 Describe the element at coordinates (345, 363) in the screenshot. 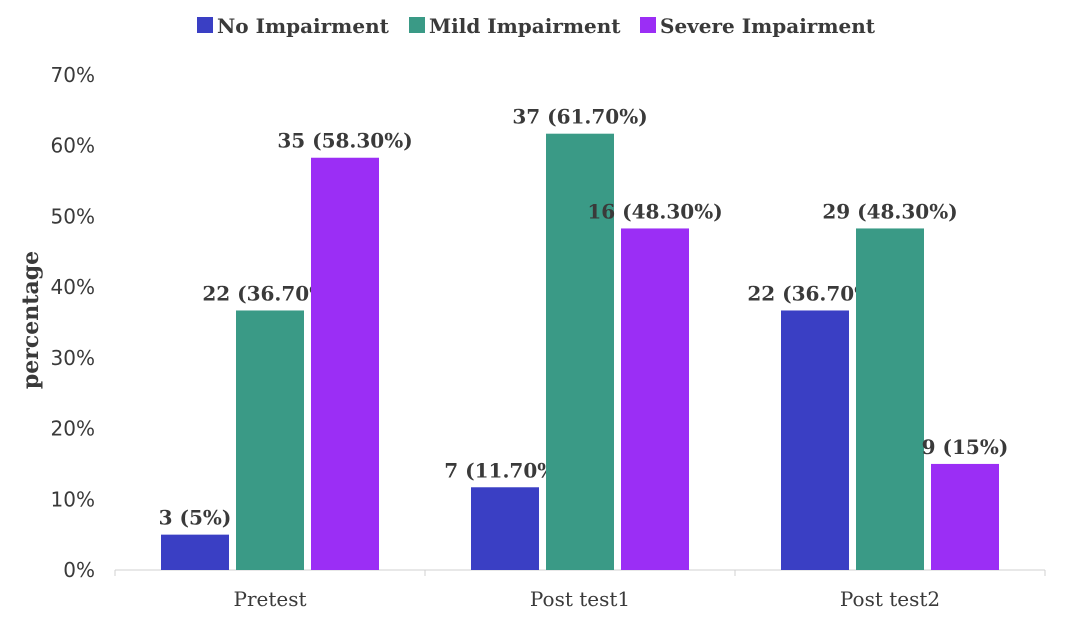

I see `bar-pretest-severe-impairment` at that location.